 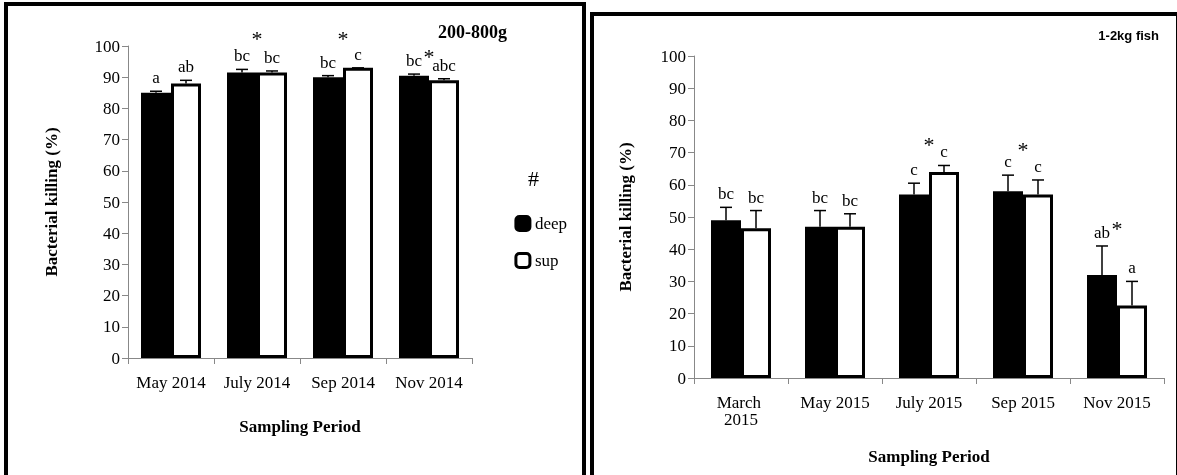 I want to click on data-label: abc, so click(x=444, y=65).